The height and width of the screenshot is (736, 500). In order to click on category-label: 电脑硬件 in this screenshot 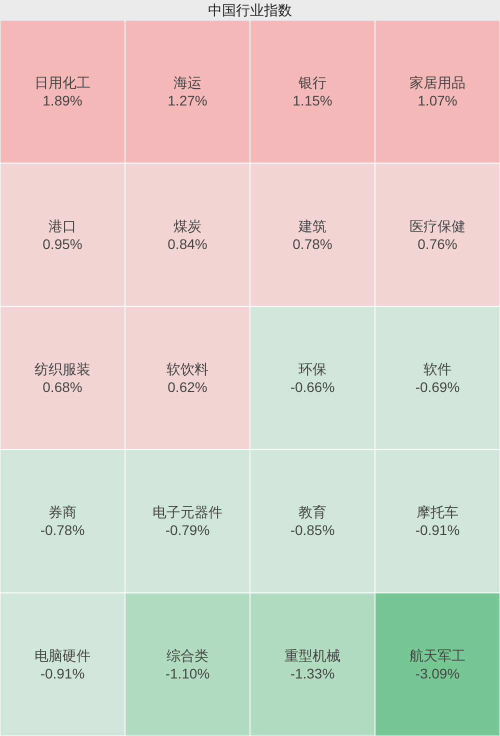, I will do `click(62, 655)`.